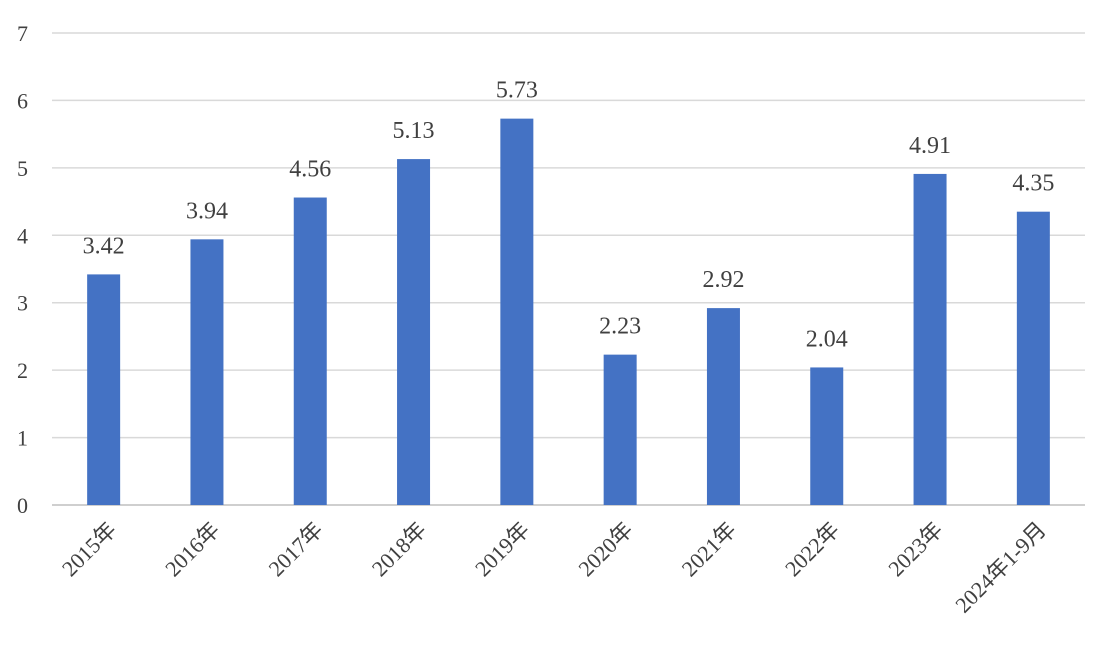 This screenshot has width=1115, height=671. What do you see at coordinates (22, 100) in the screenshot?
I see `y-tick-label: 6` at bounding box center [22, 100].